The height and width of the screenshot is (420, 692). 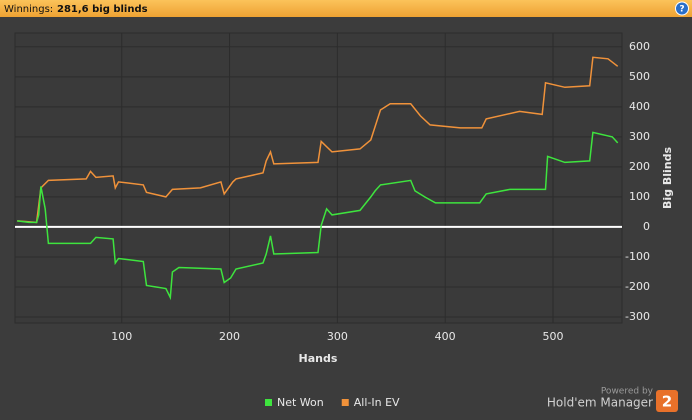 I want to click on x-tick-label: 200, so click(x=229, y=336).